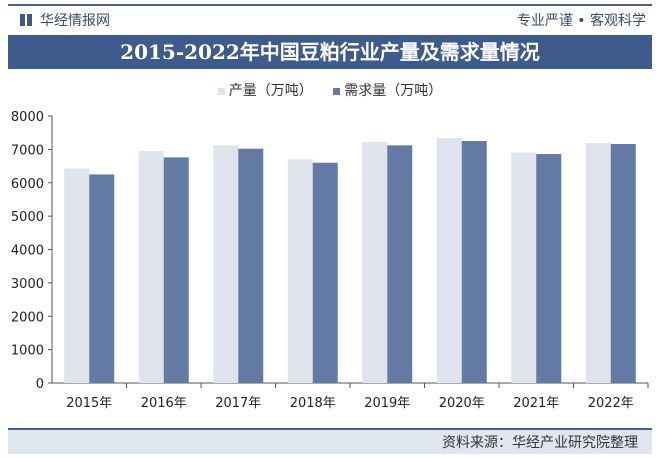 The image size is (660, 458). Describe the element at coordinates (40, 384) in the screenshot. I see `y-tick-label: 0` at that location.